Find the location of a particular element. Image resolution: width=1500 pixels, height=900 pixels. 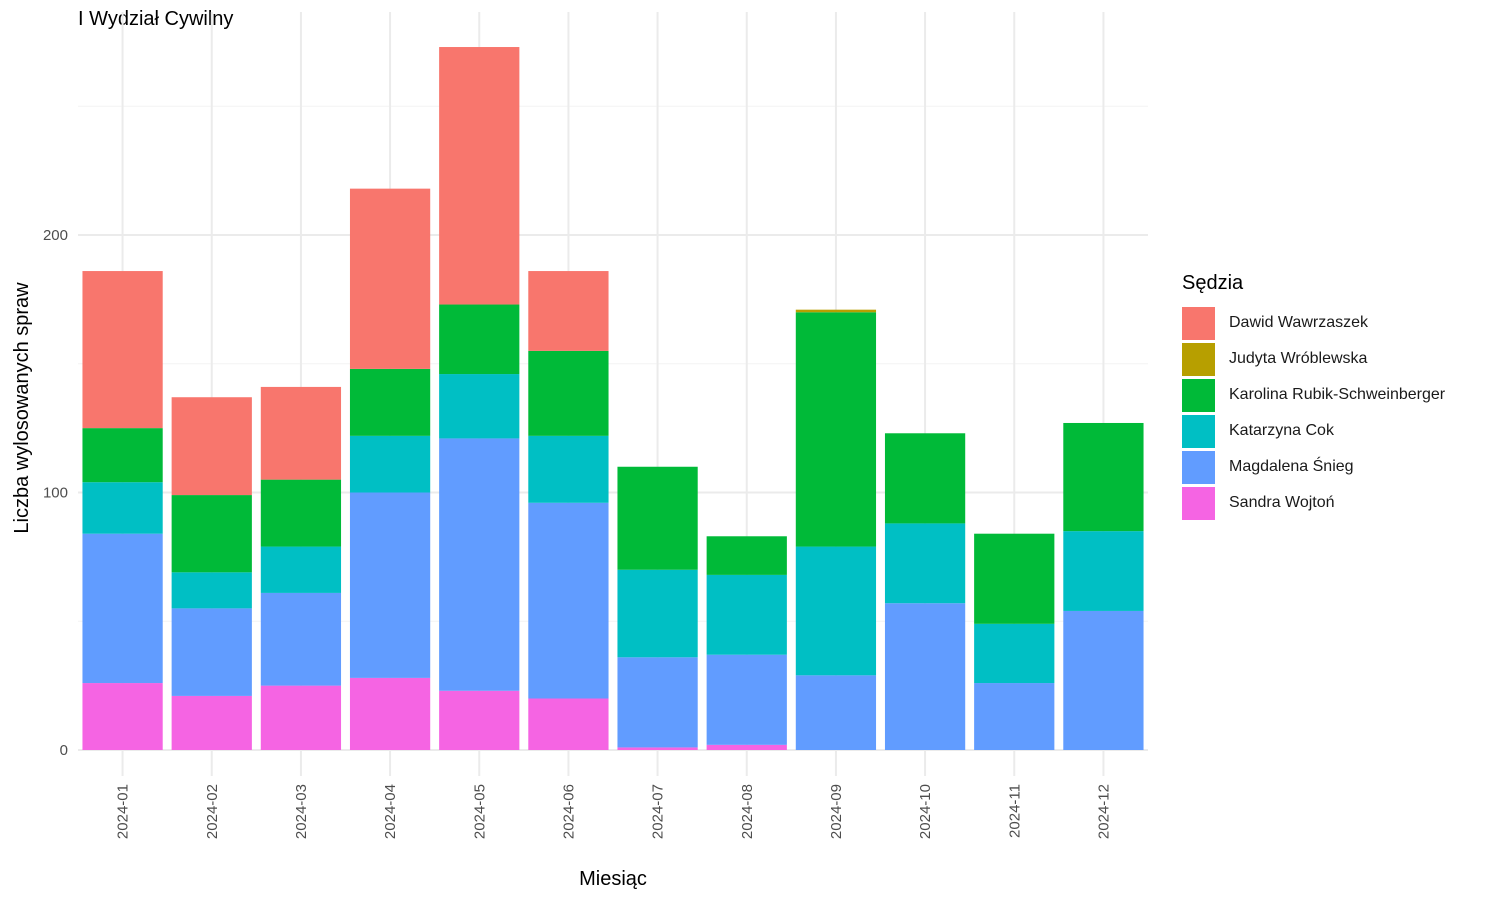

legend-item: Karolina Rubik-Schweinberger is located at coordinates (1313, 395).